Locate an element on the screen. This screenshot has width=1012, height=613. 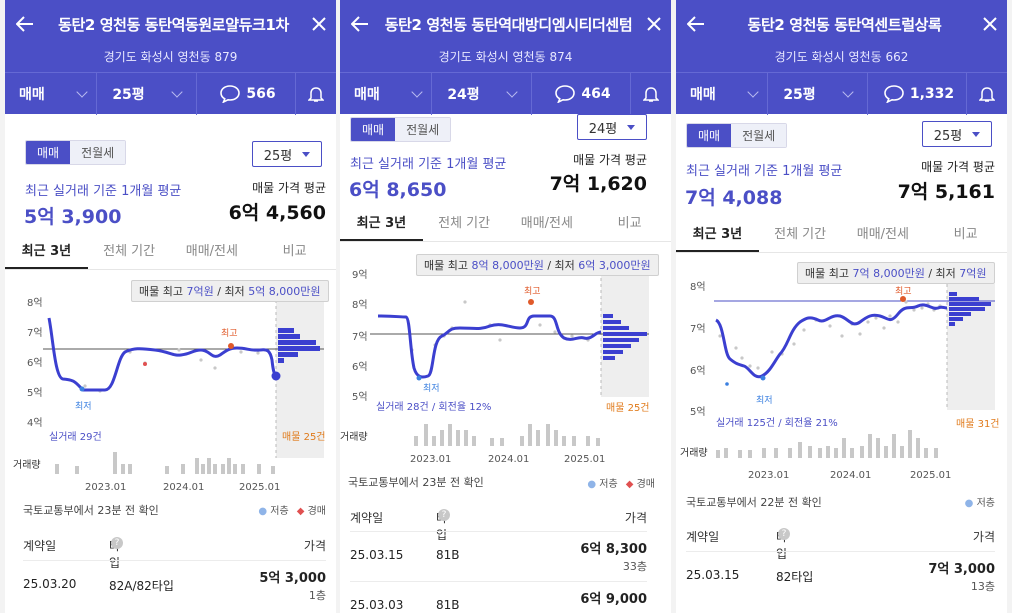
scatter-points is located at coordinates (500, 326).